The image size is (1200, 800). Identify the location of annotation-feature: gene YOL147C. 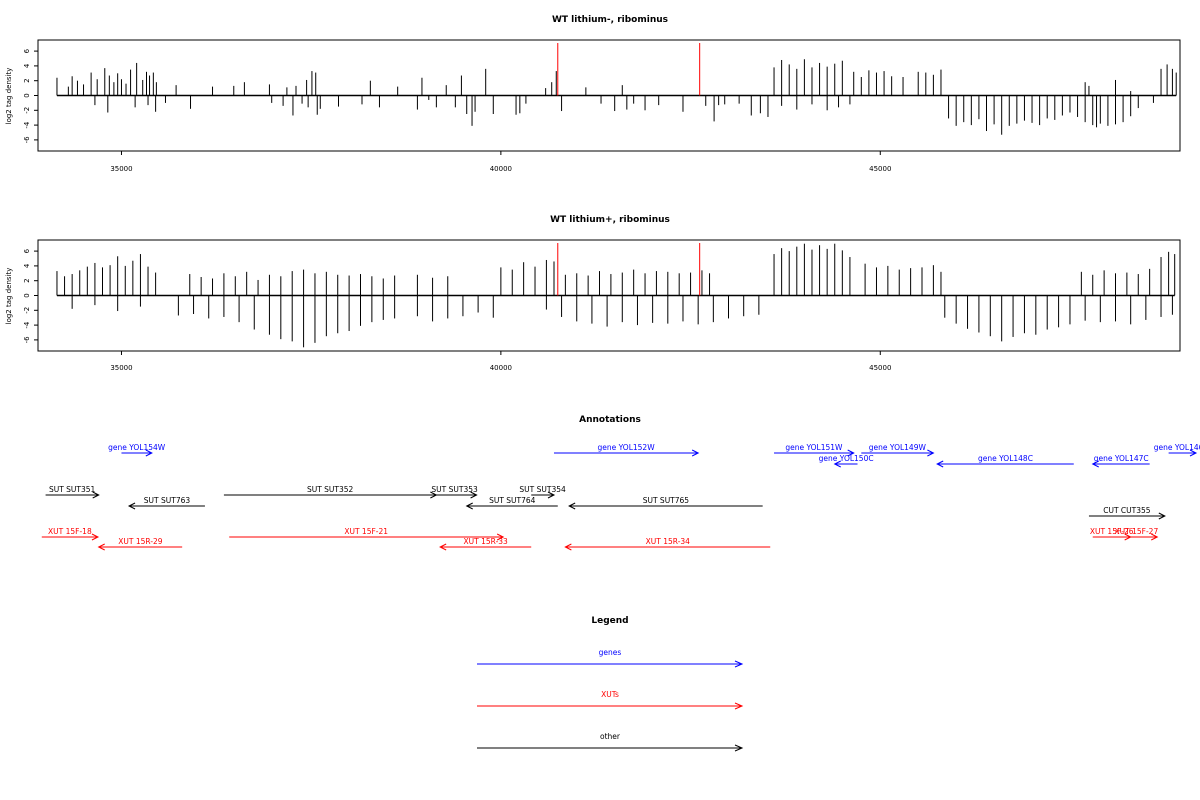
(1120, 461).